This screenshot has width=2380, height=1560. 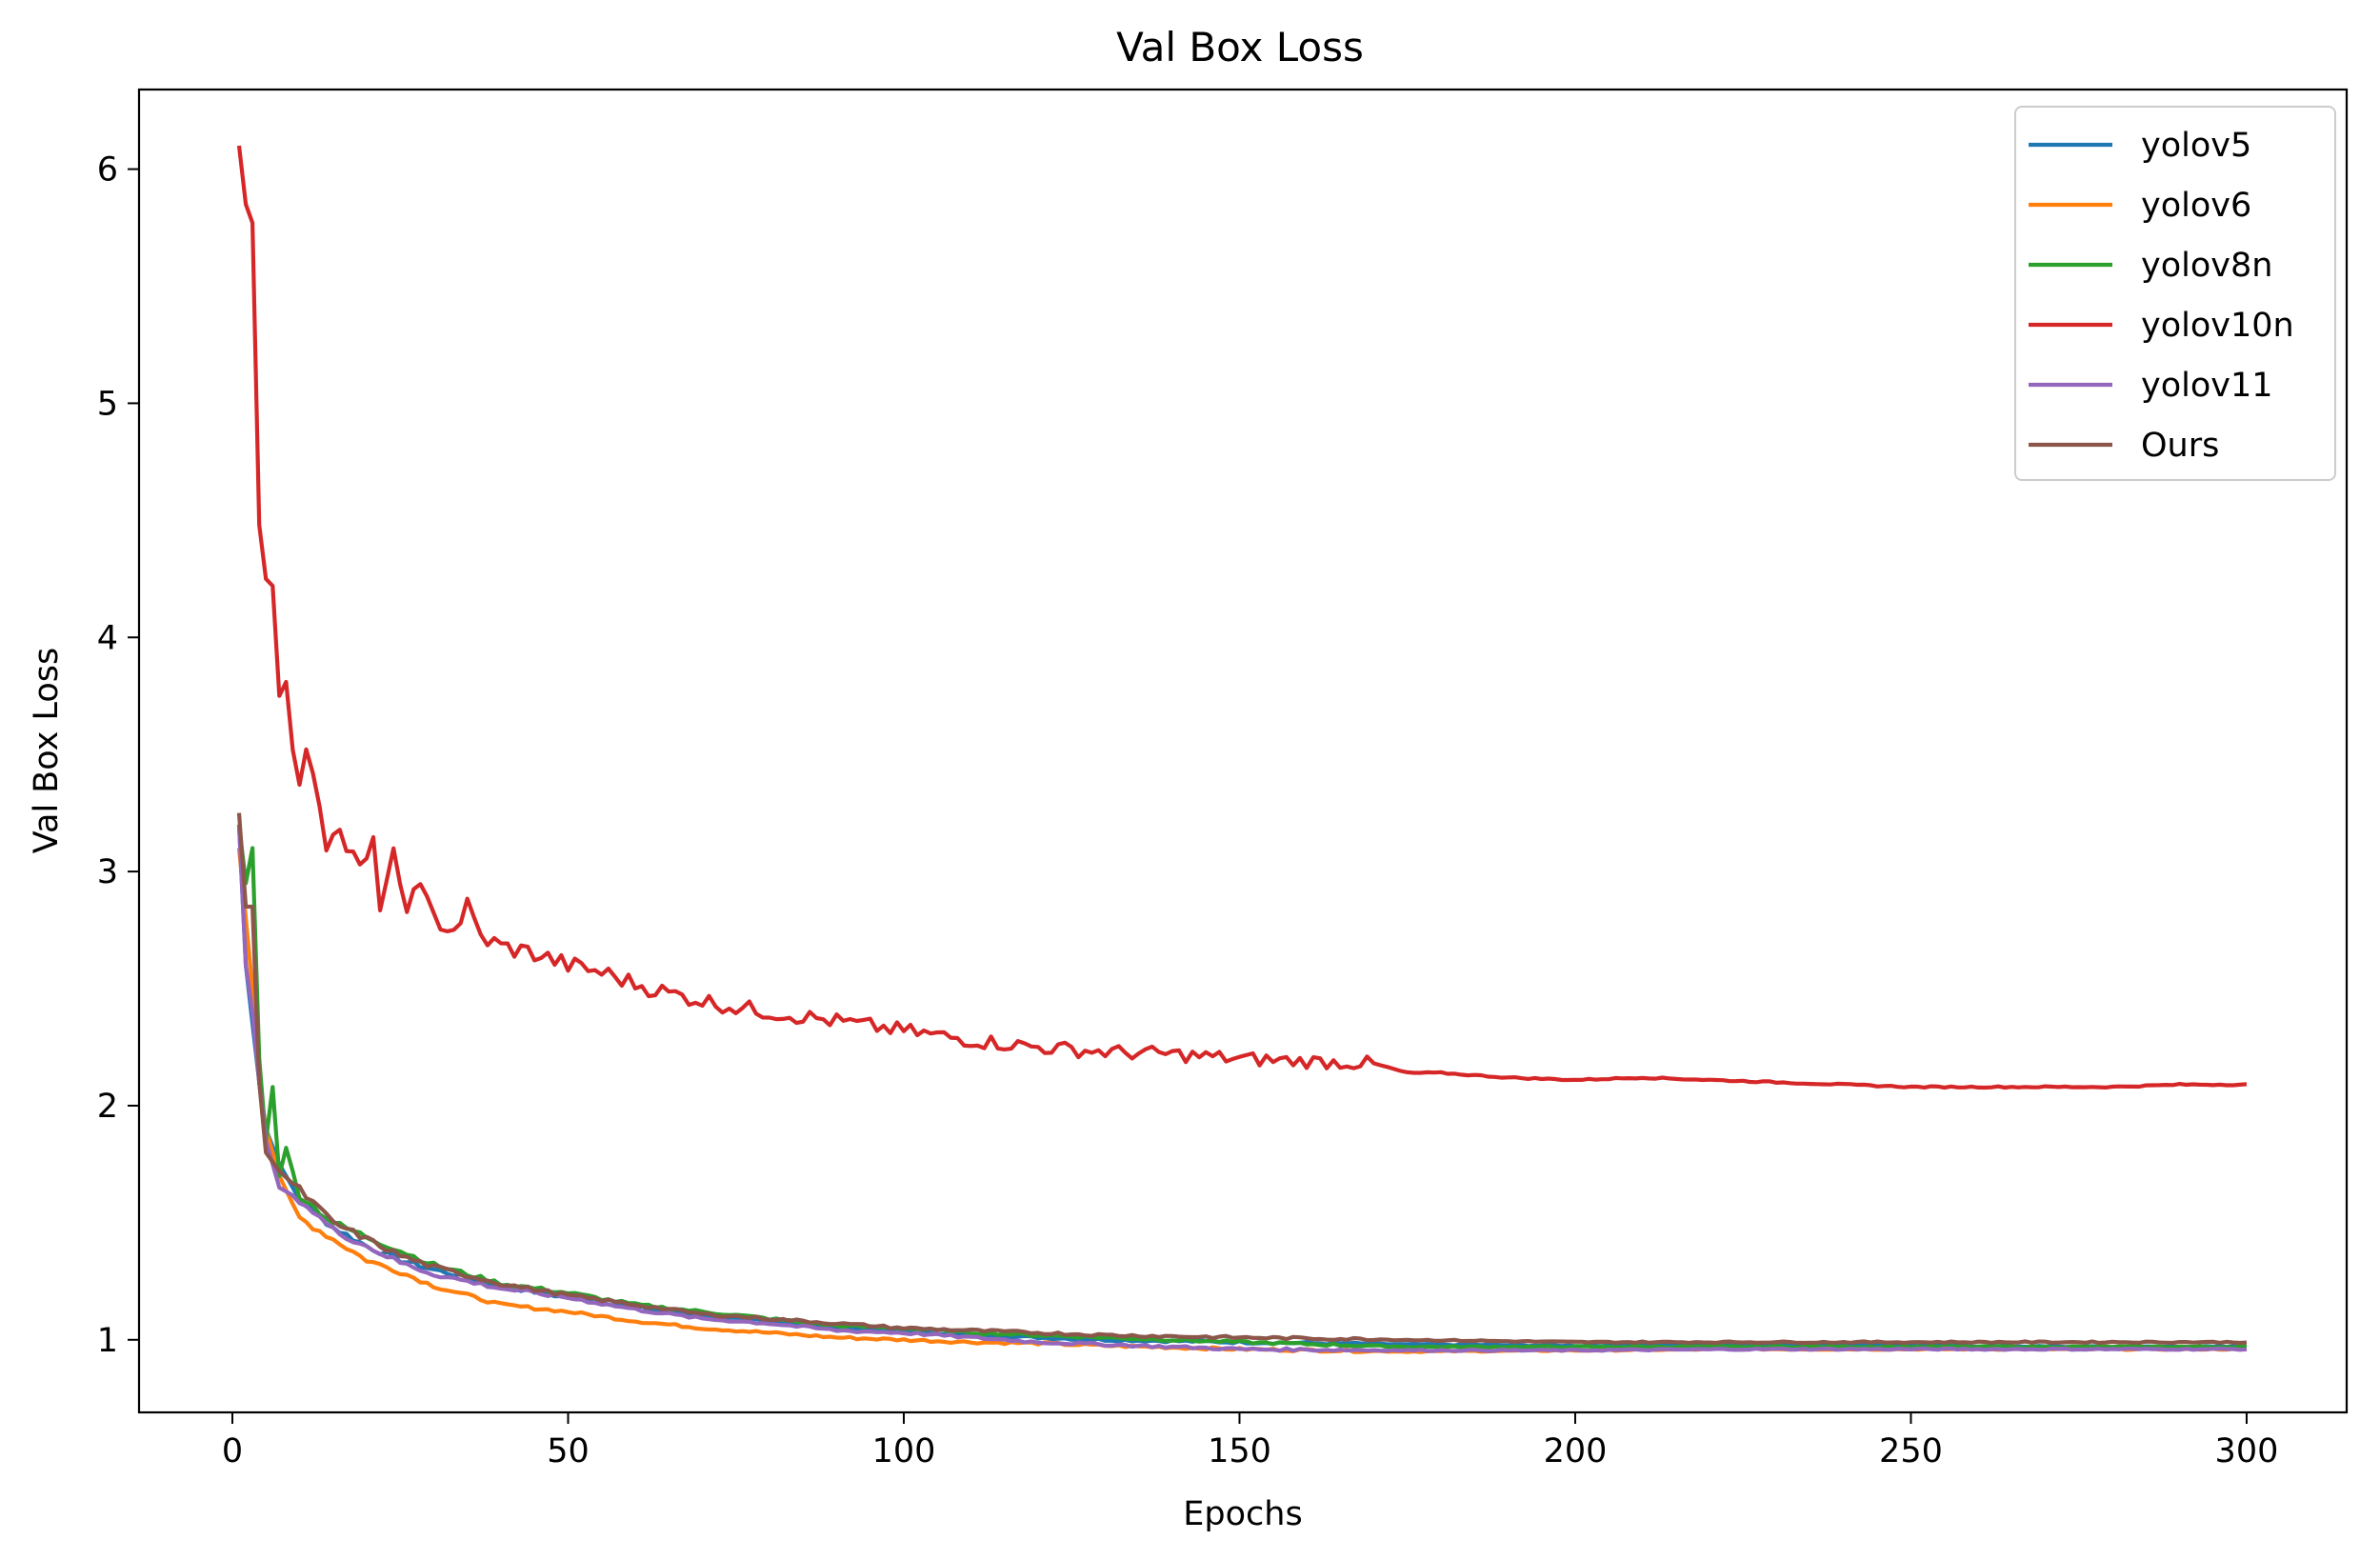 I want to click on x-axis-label: Epochs, so click(x=1242, y=1514).